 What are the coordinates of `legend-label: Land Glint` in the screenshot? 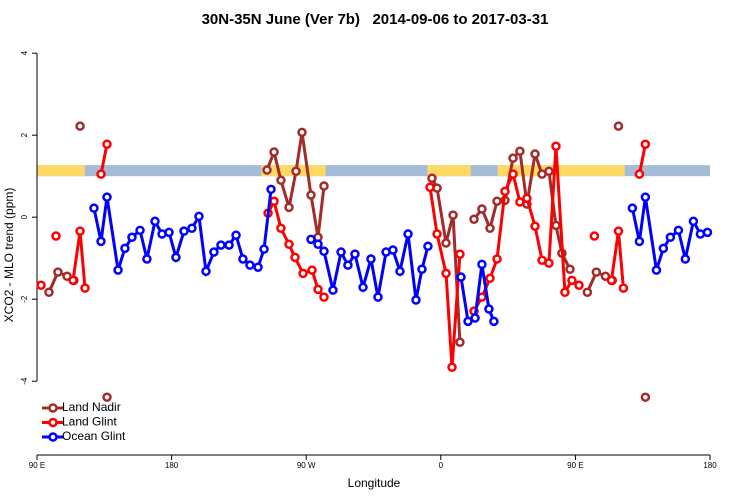 It's located at (89, 422).